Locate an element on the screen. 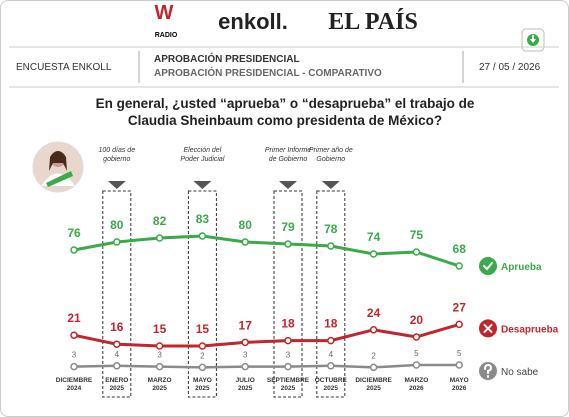 The width and height of the screenshot is (569, 417). data-label: 4 is located at coordinates (331, 354).